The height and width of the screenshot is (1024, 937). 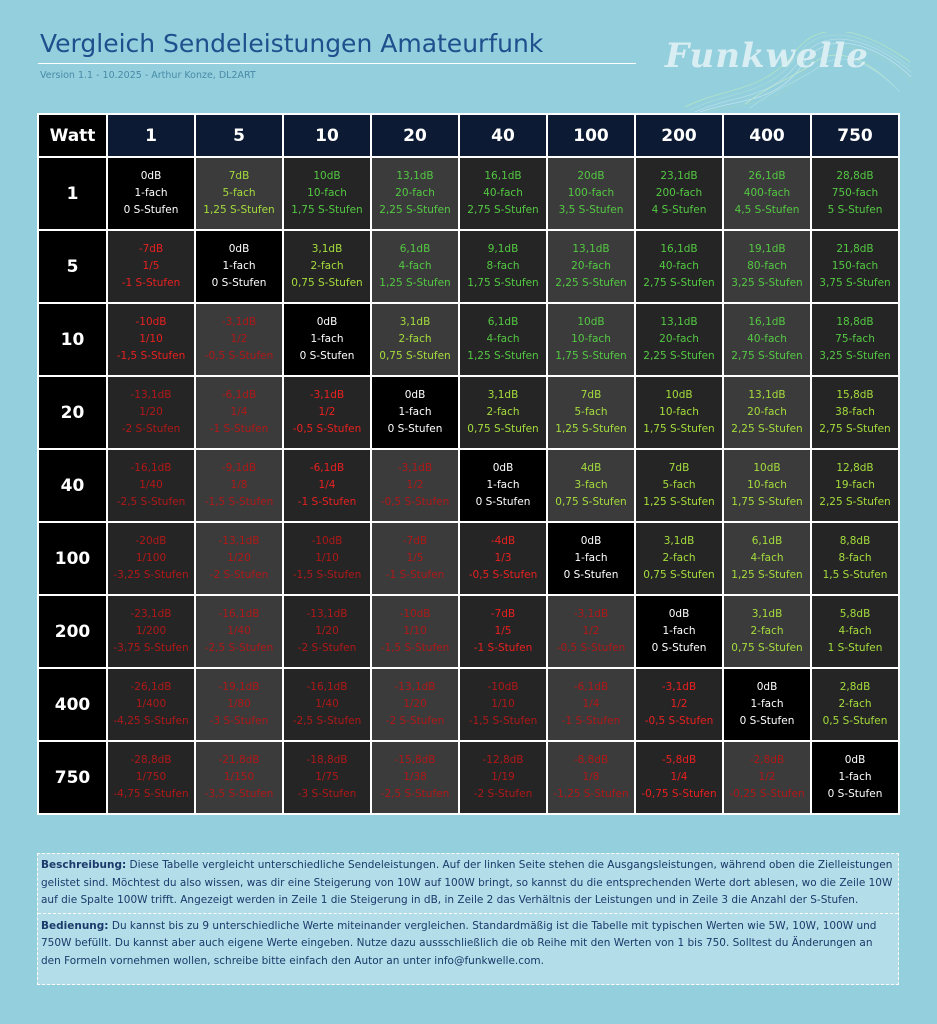 What do you see at coordinates (855, 135) in the screenshot?
I see `column-header: 750` at bounding box center [855, 135].